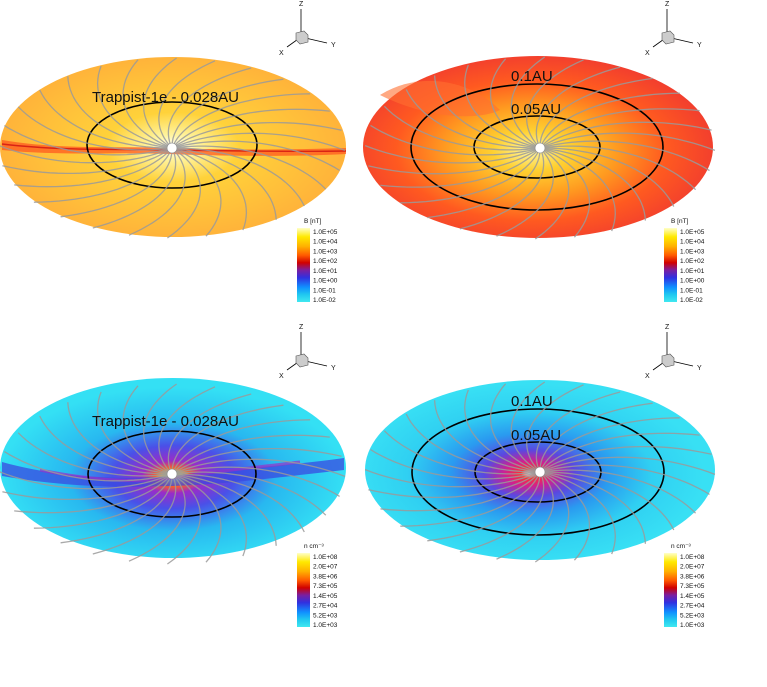  What do you see at coordinates (692, 281) in the screenshot?
I see `colorbar-tick-label: 1.0E+00` at bounding box center [692, 281].